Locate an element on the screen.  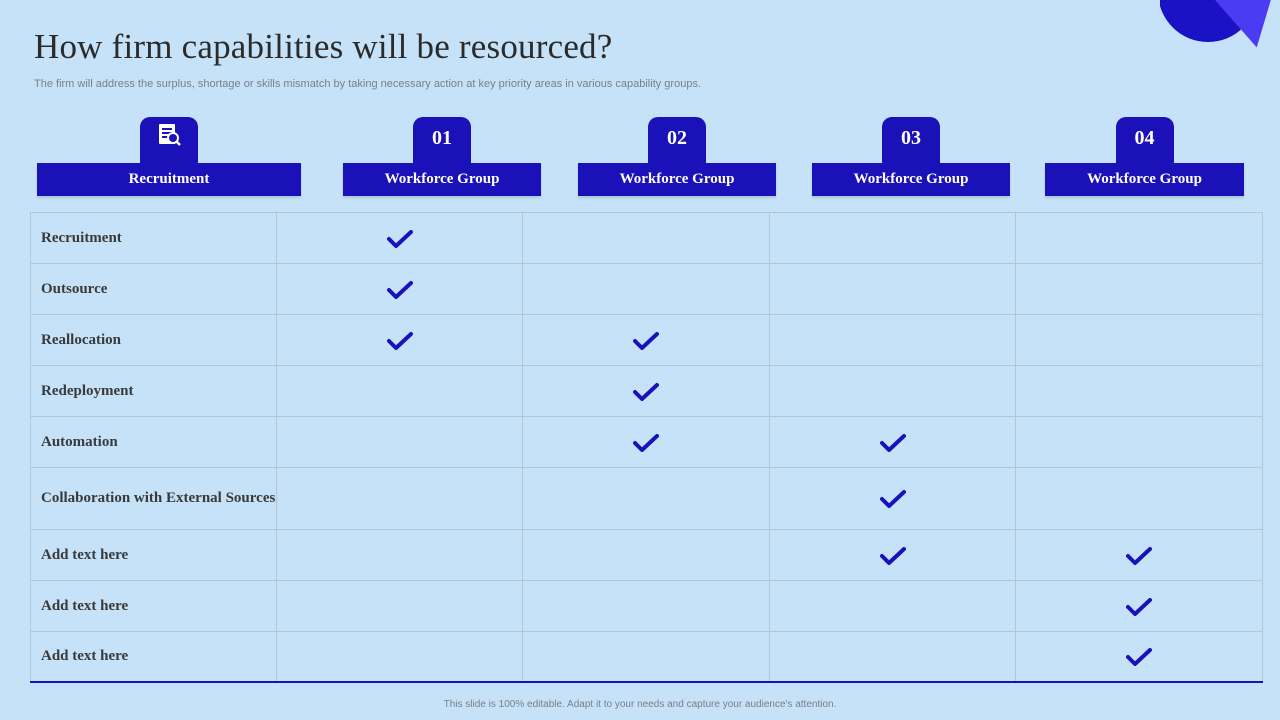
row-label: Redeployment is located at coordinates (153, 391).